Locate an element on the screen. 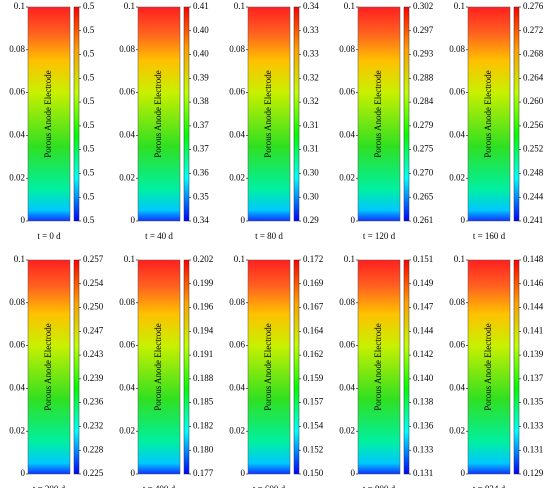 The height and width of the screenshot is (488, 550). colorbar-tick-label: 0.37 is located at coordinates (201, 149).